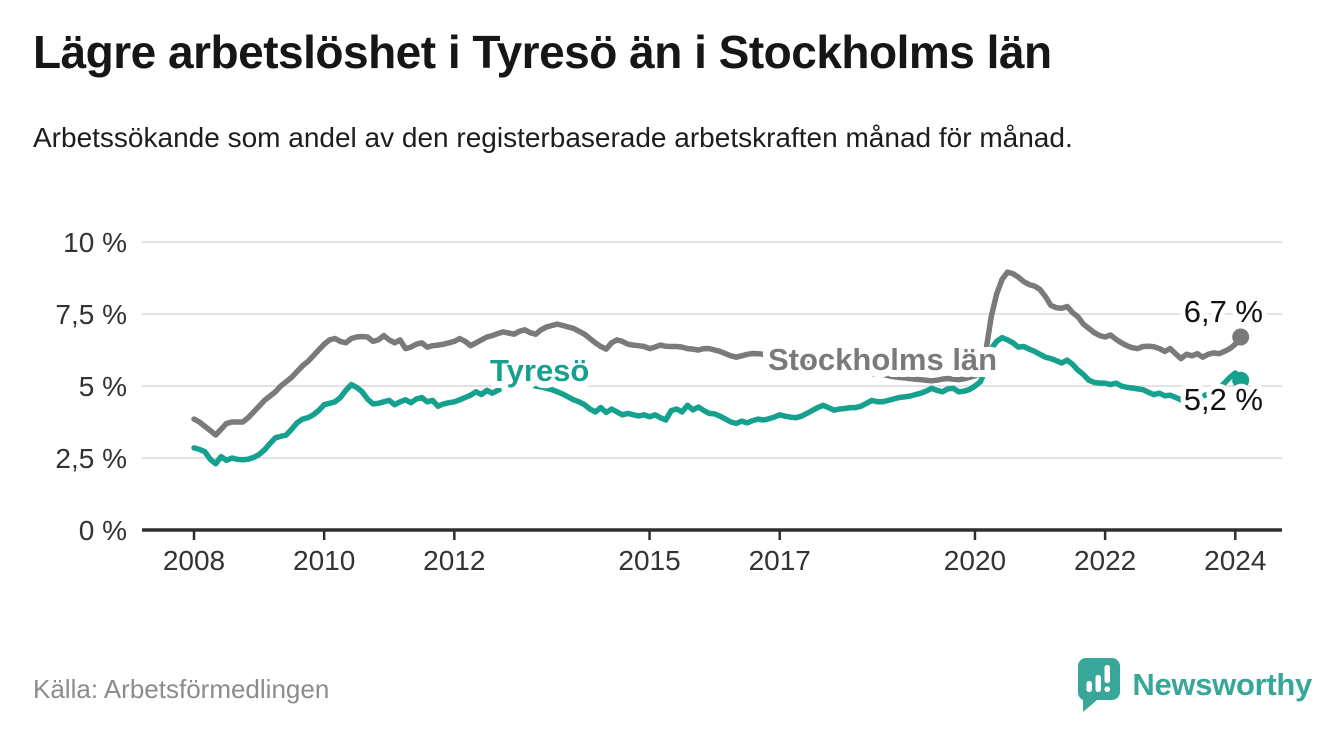 Image resolution: width=1340 pixels, height=734 pixels. I want to click on y-tick-label: 5 %, so click(103, 386).